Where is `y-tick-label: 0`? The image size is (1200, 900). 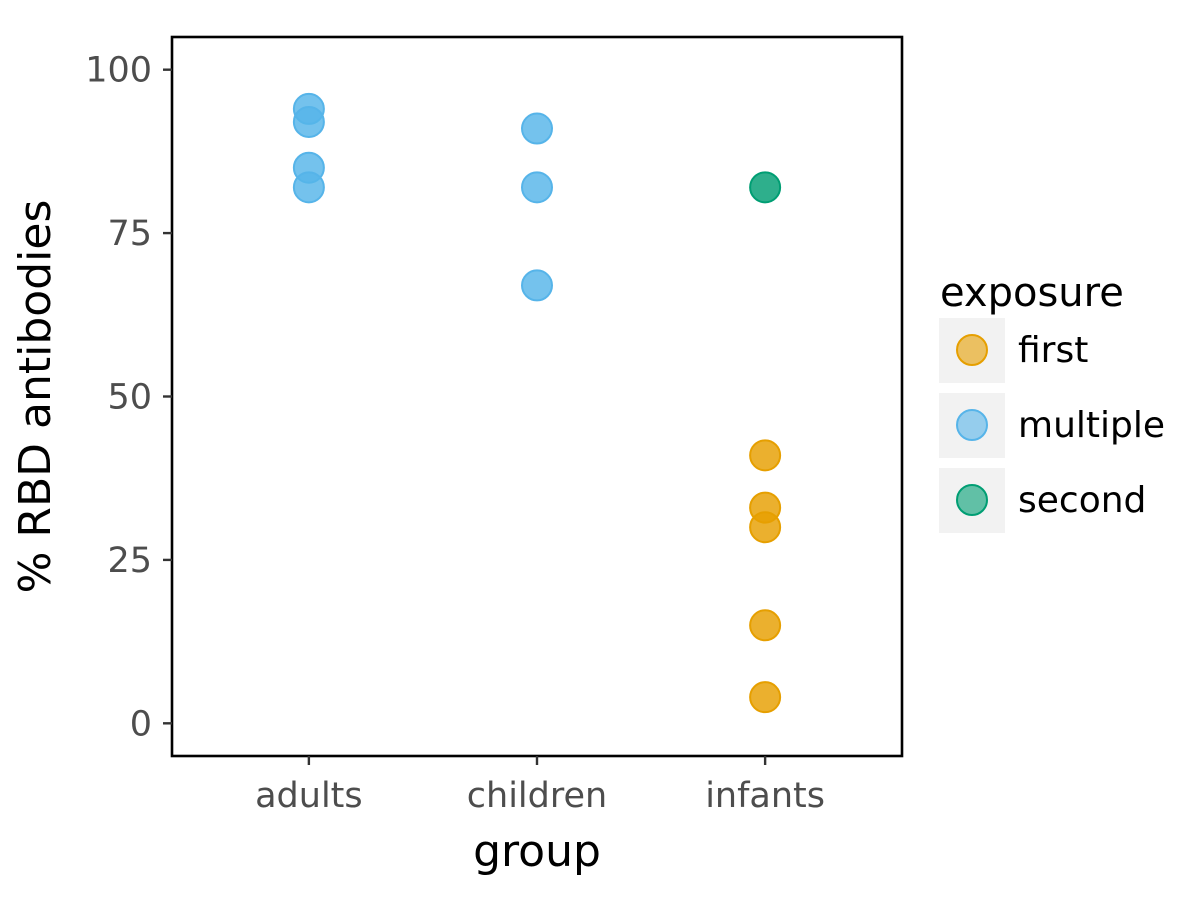 y-tick-label: 0 is located at coordinates (141, 724).